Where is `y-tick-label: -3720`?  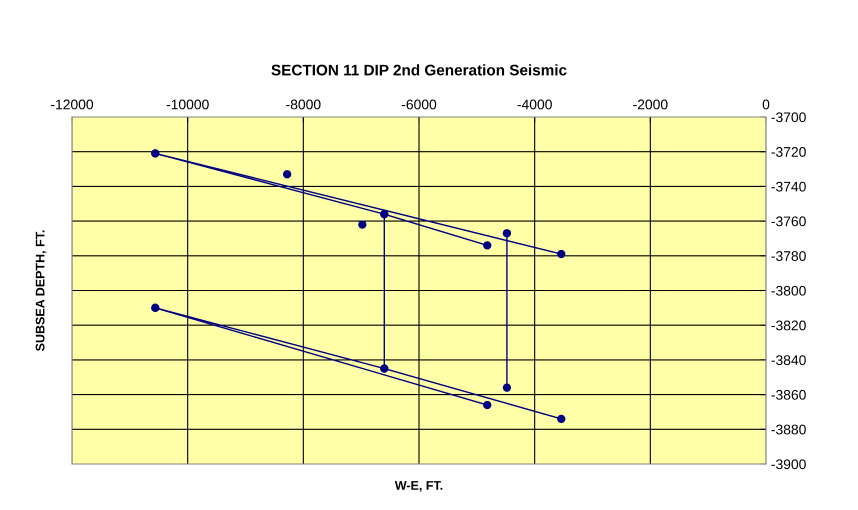
y-tick-label: -3720 is located at coordinates (788, 152).